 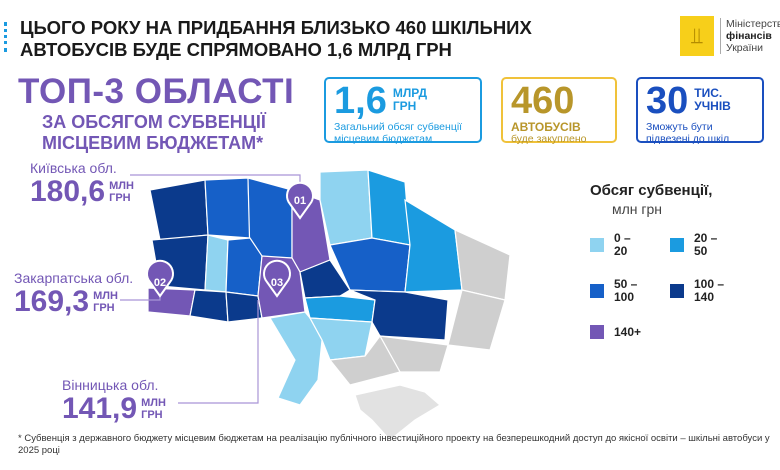 I want to click on svg-text: 02, so click(x=160, y=283).